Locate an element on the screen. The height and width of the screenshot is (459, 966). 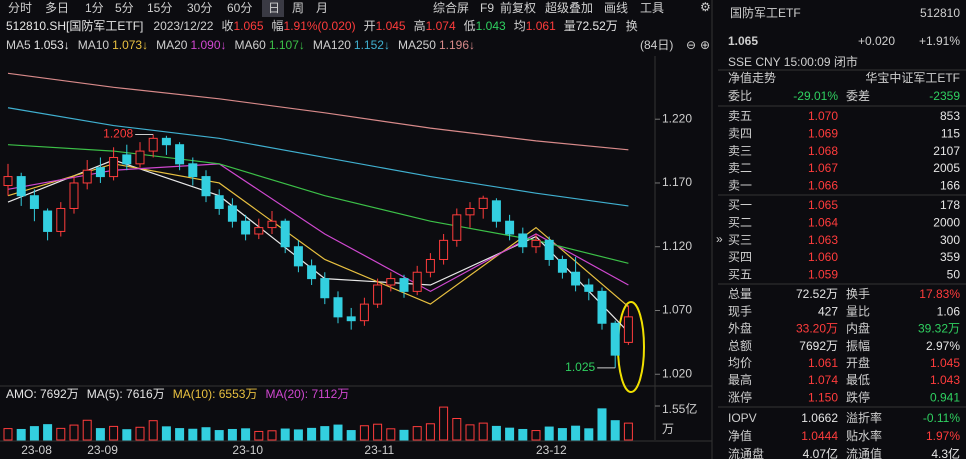
field-value: 1.045 is located at coordinates (391, 26).